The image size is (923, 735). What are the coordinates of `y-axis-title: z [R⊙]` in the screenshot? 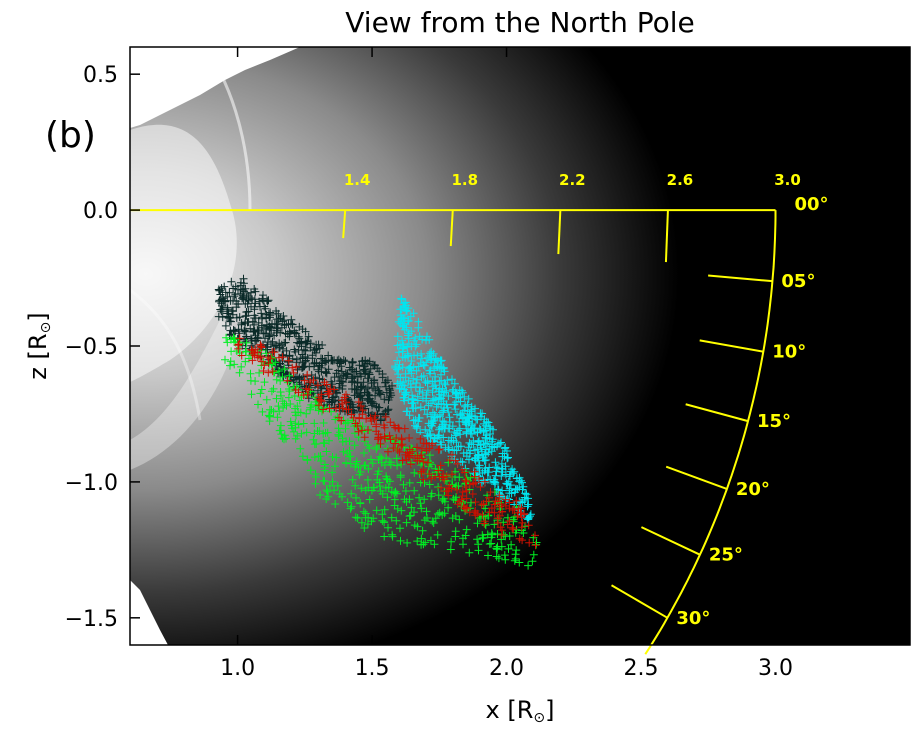 It's located at (39, 345).